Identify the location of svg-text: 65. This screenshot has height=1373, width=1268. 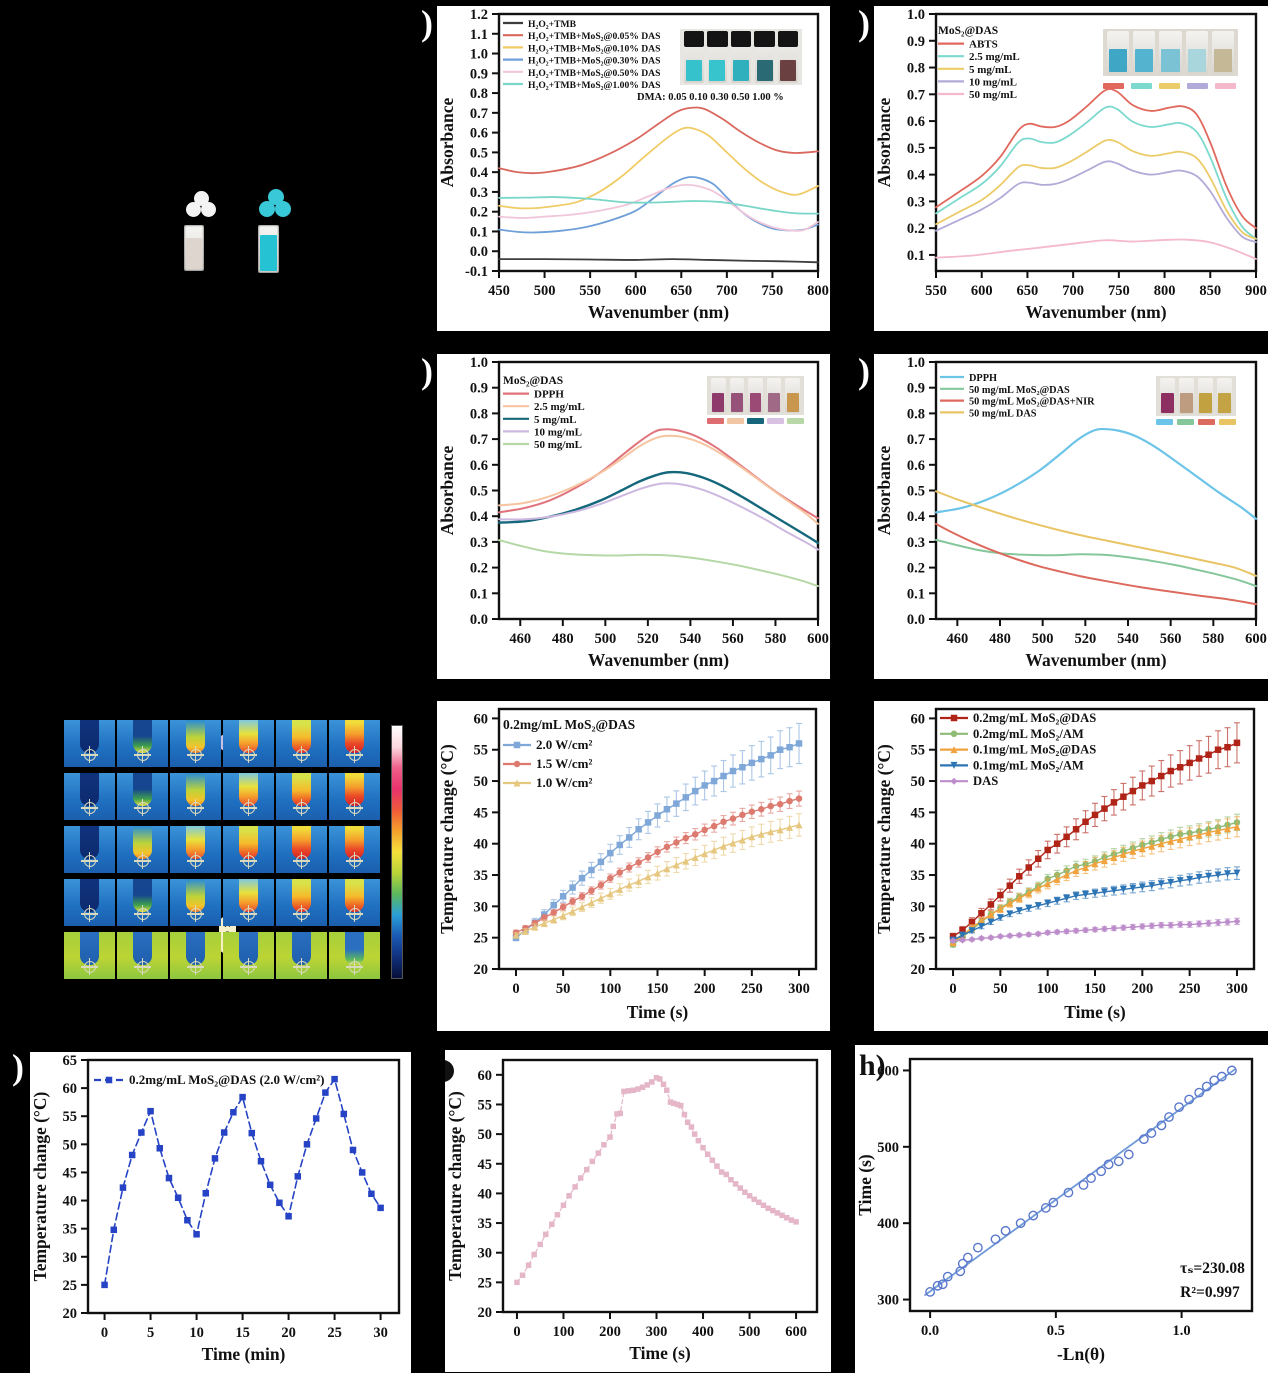
(70, 1061).